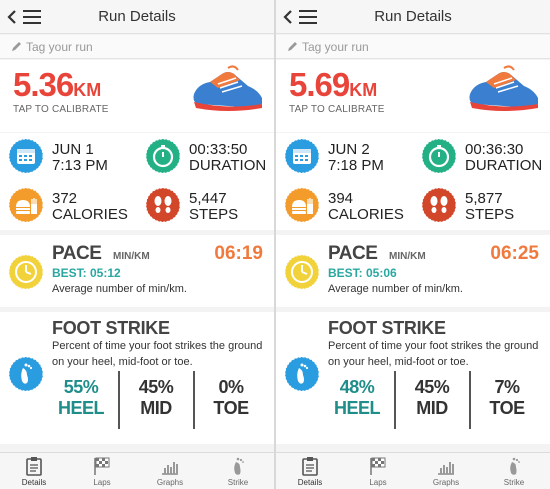 Image resolution: width=550 pixels, height=489 pixels. What do you see at coordinates (65, 198) in the screenshot?
I see `calories-value: 372` at bounding box center [65, 198].